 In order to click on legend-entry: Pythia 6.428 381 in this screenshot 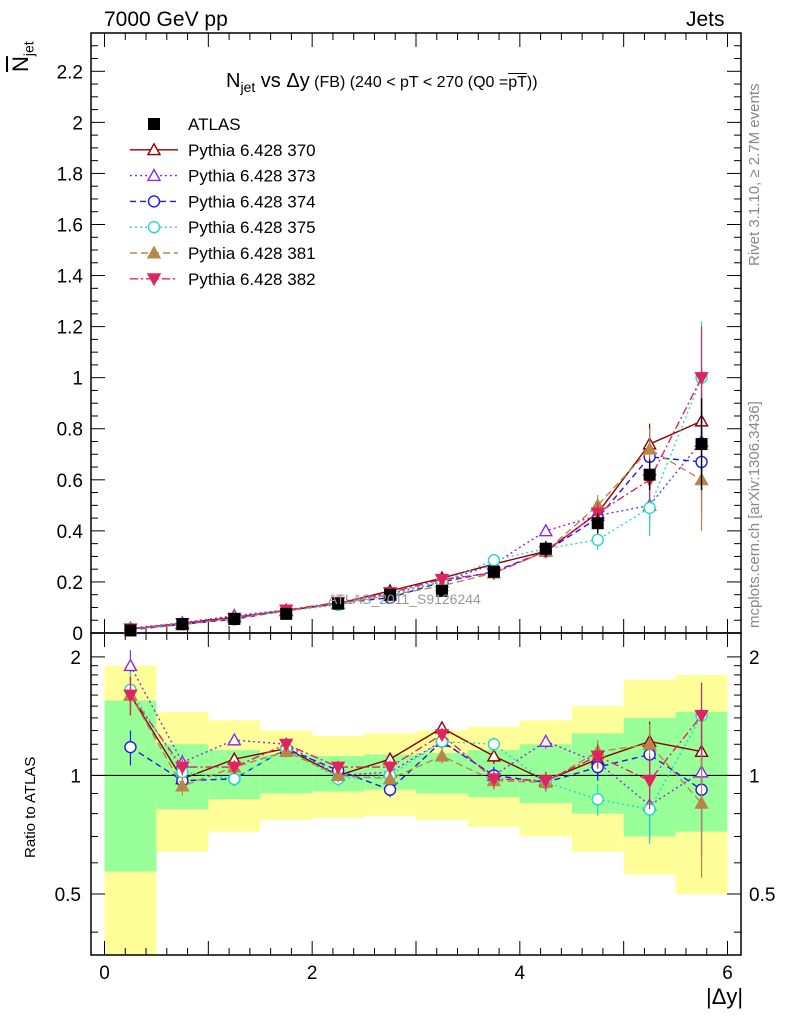, I will do `click(223, 253)`.